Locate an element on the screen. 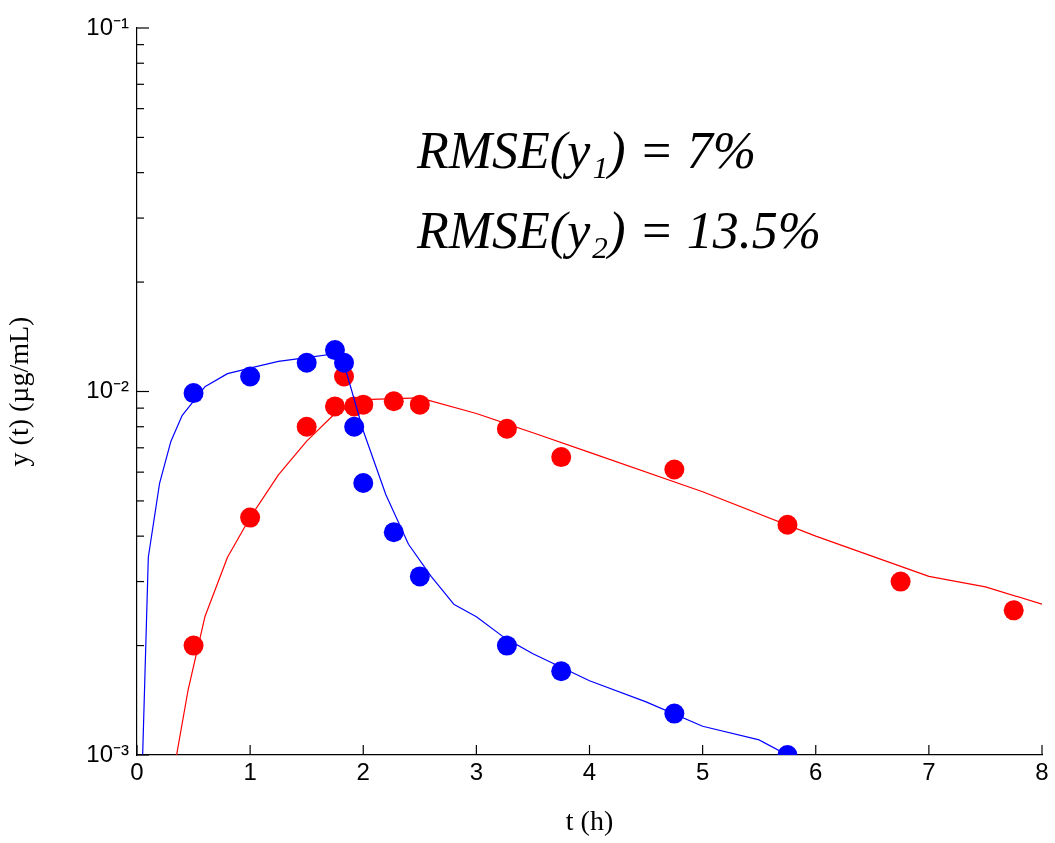 The width and height of the screenshot is (1055, 843). x-tick-label: 5 is located at coordinates (702, 772).